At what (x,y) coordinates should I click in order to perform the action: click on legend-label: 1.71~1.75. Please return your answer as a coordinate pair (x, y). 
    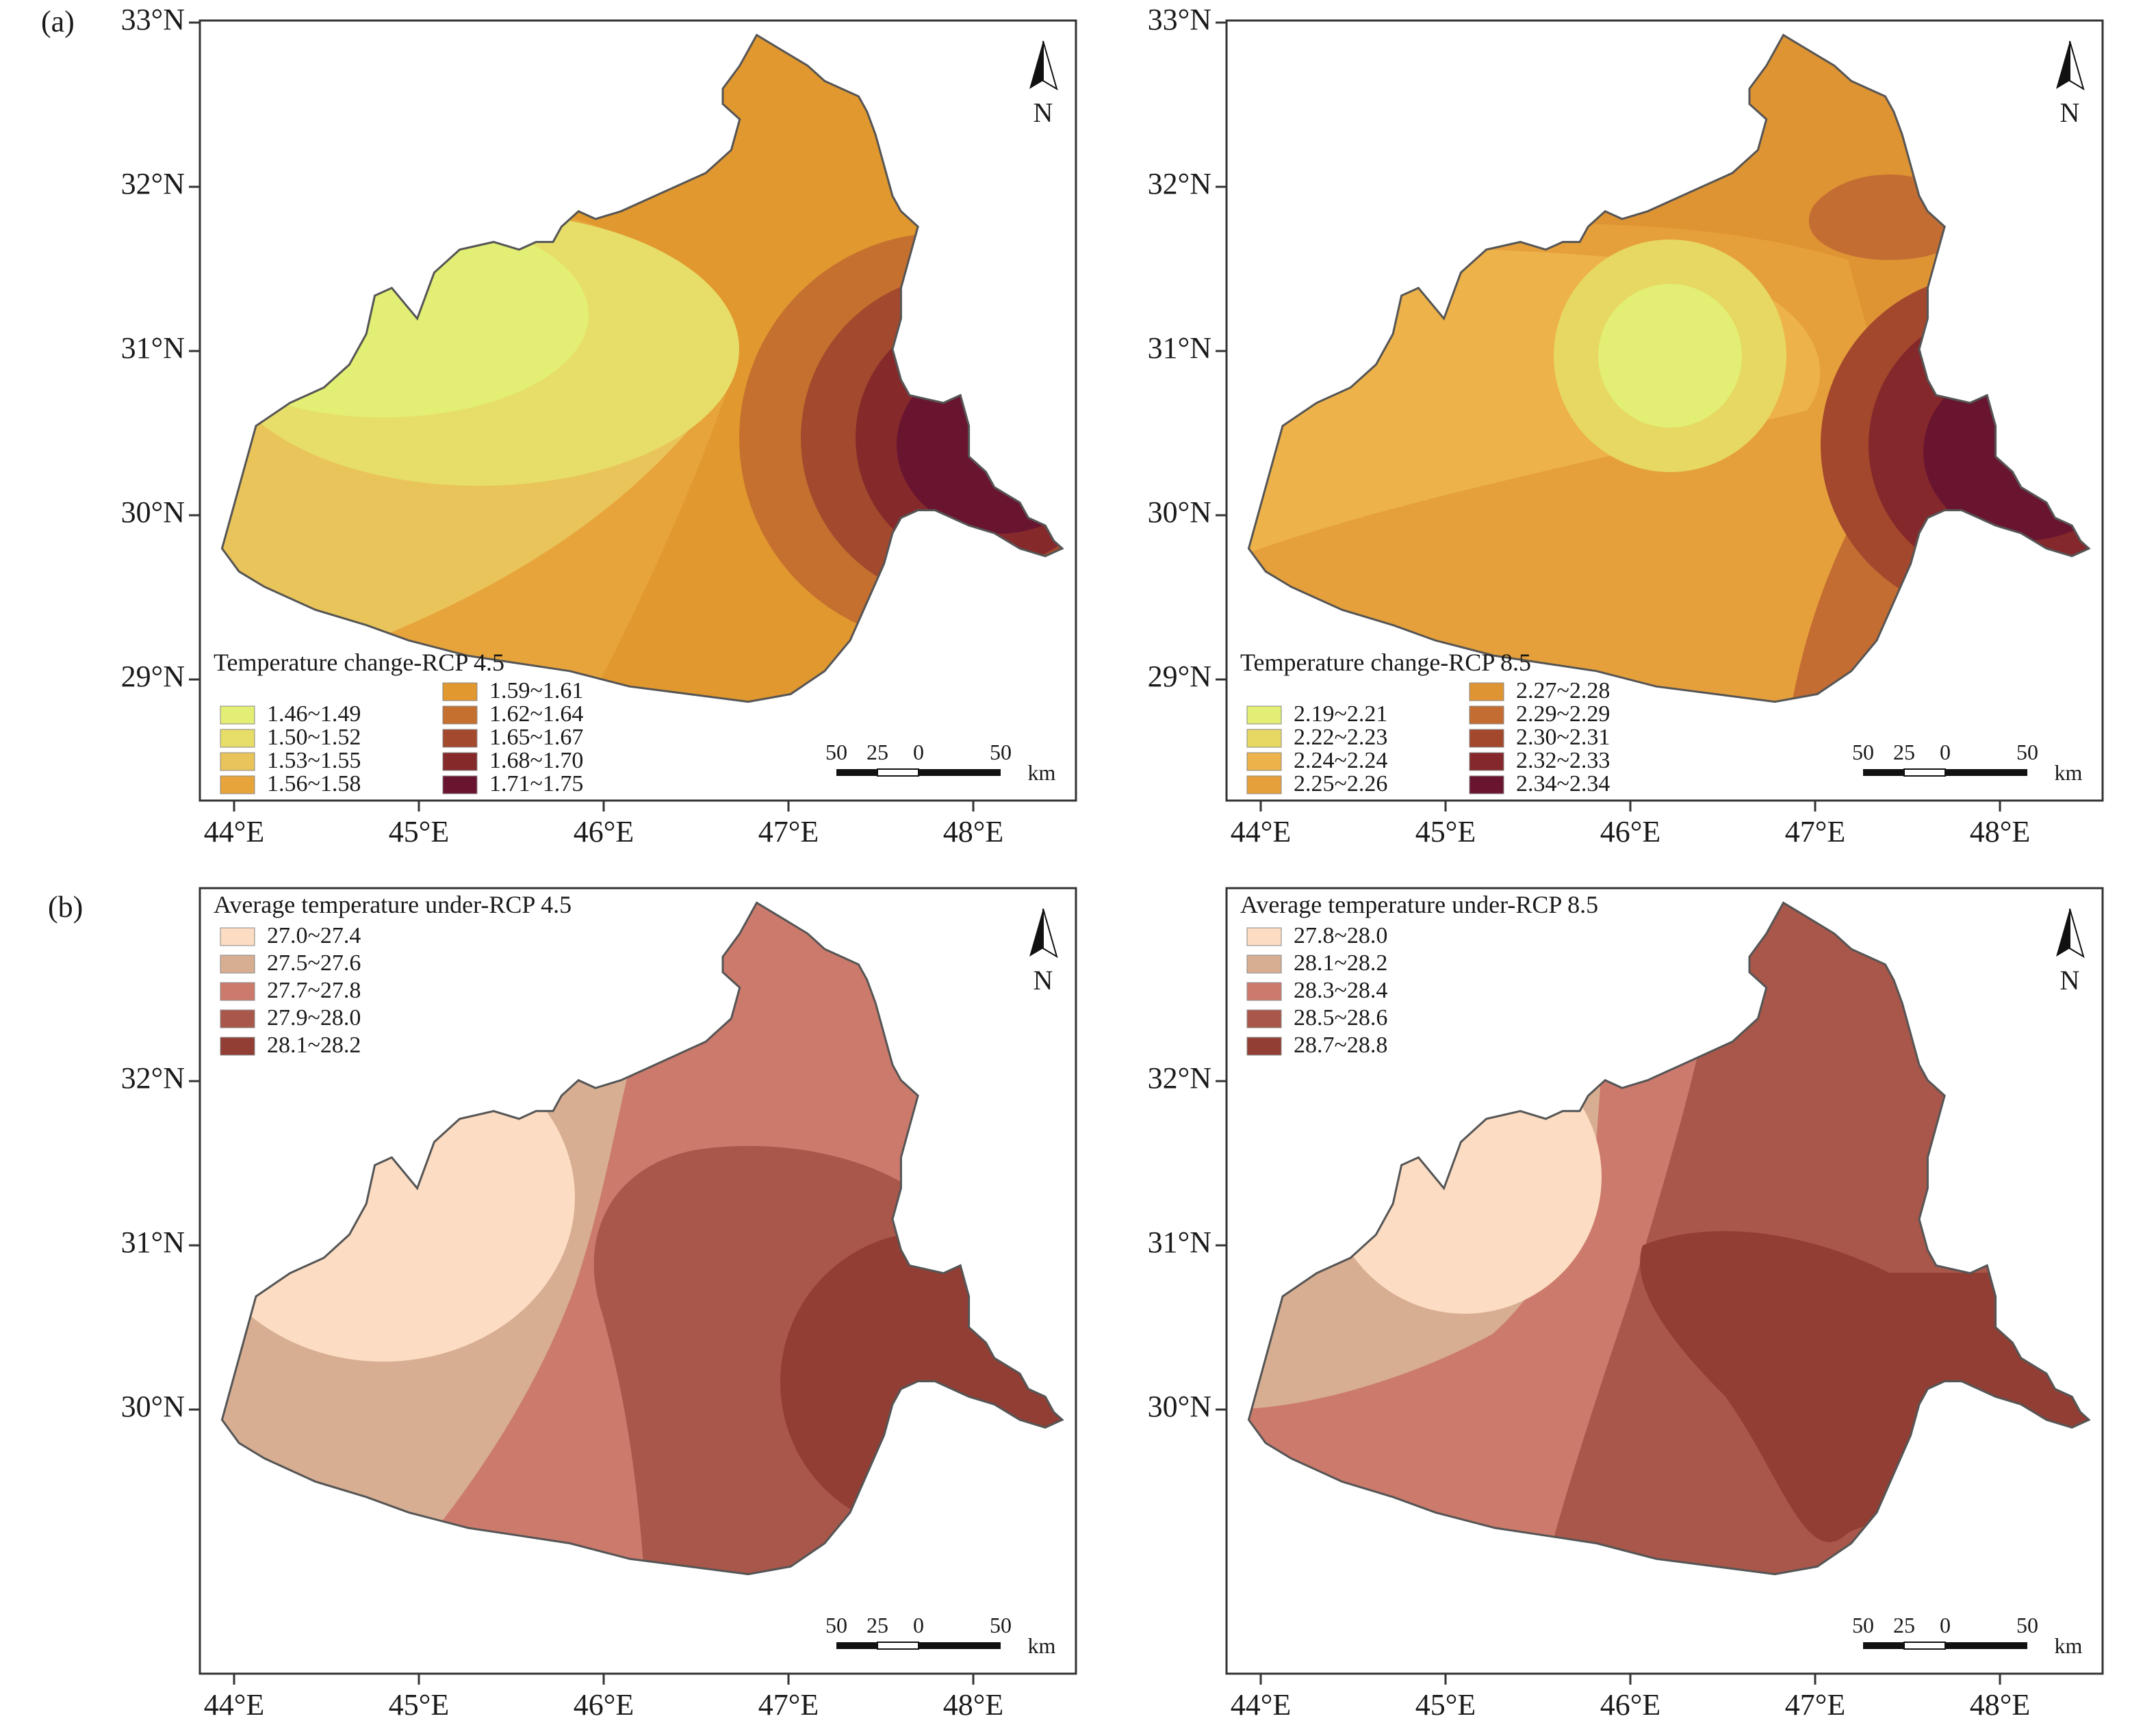
    Looking at the image, I should click on (536, 784).